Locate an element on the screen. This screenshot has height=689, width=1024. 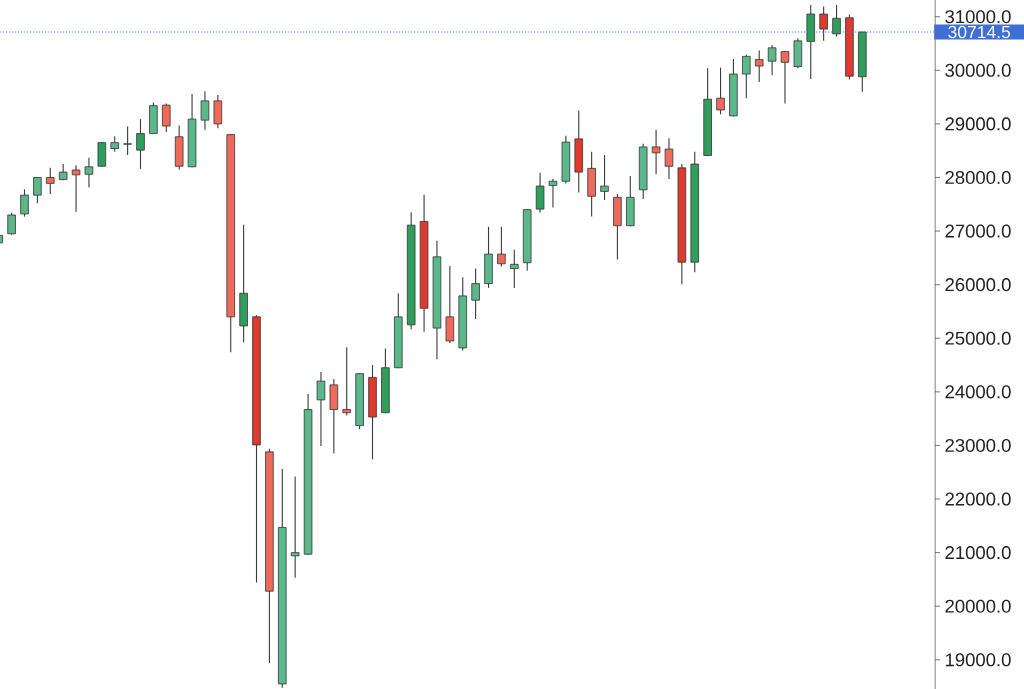
y-tick-label: 25000.0 is located at coordinates (978, 338).